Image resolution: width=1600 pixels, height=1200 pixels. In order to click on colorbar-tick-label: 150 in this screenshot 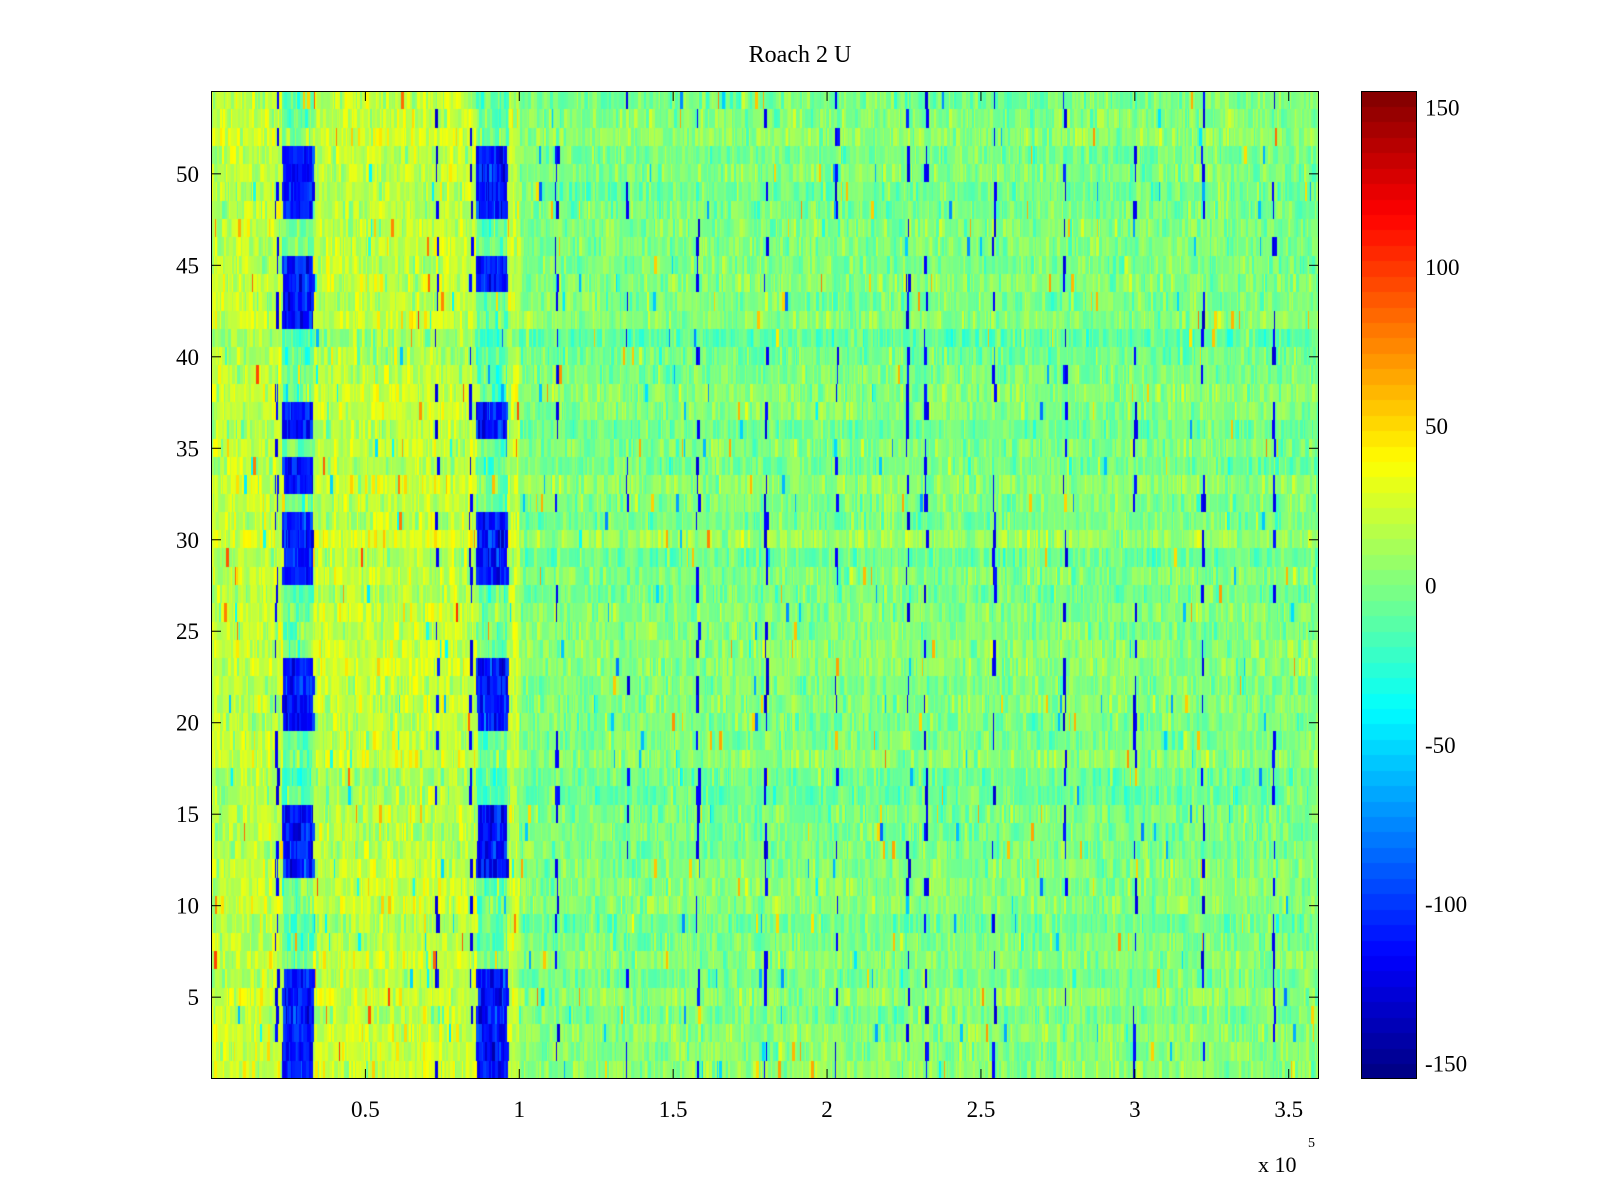, I will do `click(1442, 107)`.